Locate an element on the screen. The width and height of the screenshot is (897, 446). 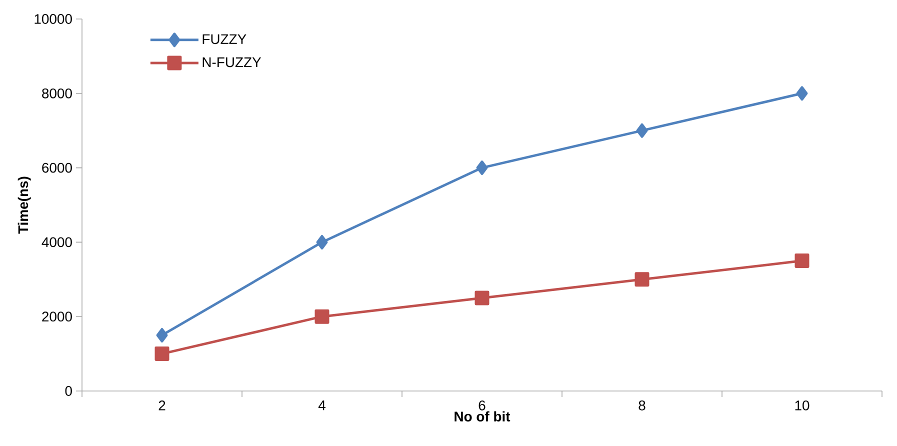
x-tick-label: 8 is located at coordinates (642, 405).